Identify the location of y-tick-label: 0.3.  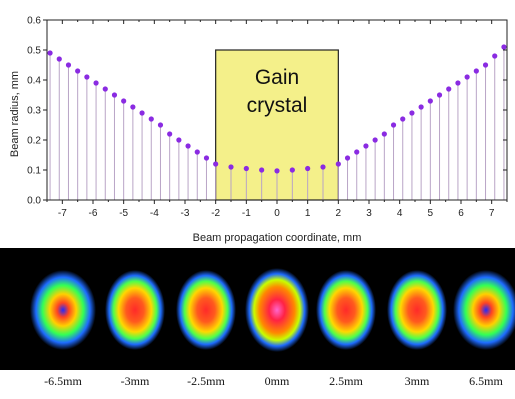
(34, 111).